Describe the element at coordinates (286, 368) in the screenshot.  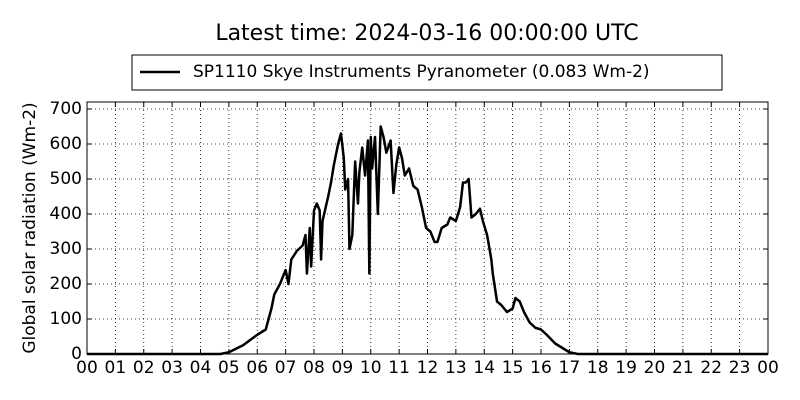
I see `x-tick-label: 07` at that location.